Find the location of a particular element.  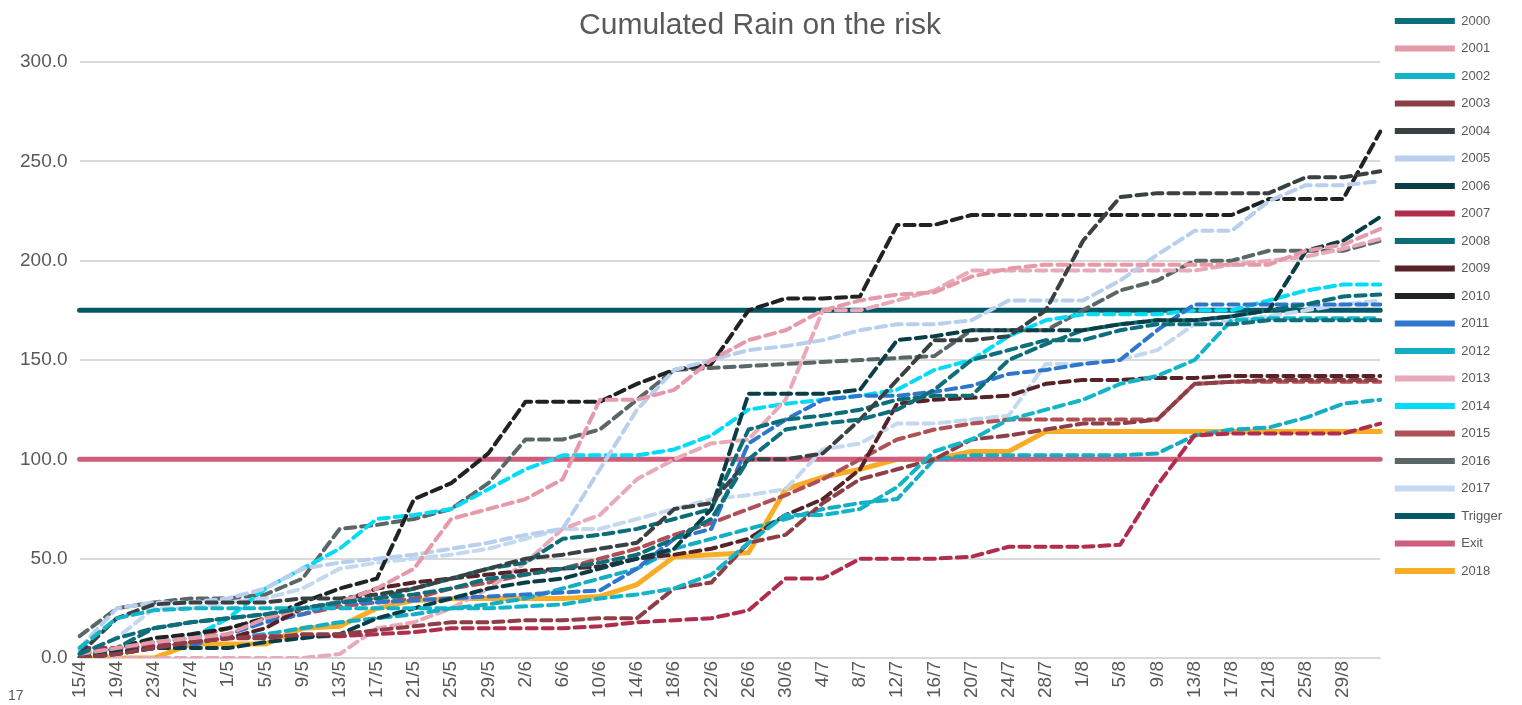

text: 17 is located at coordinates (16, 694).